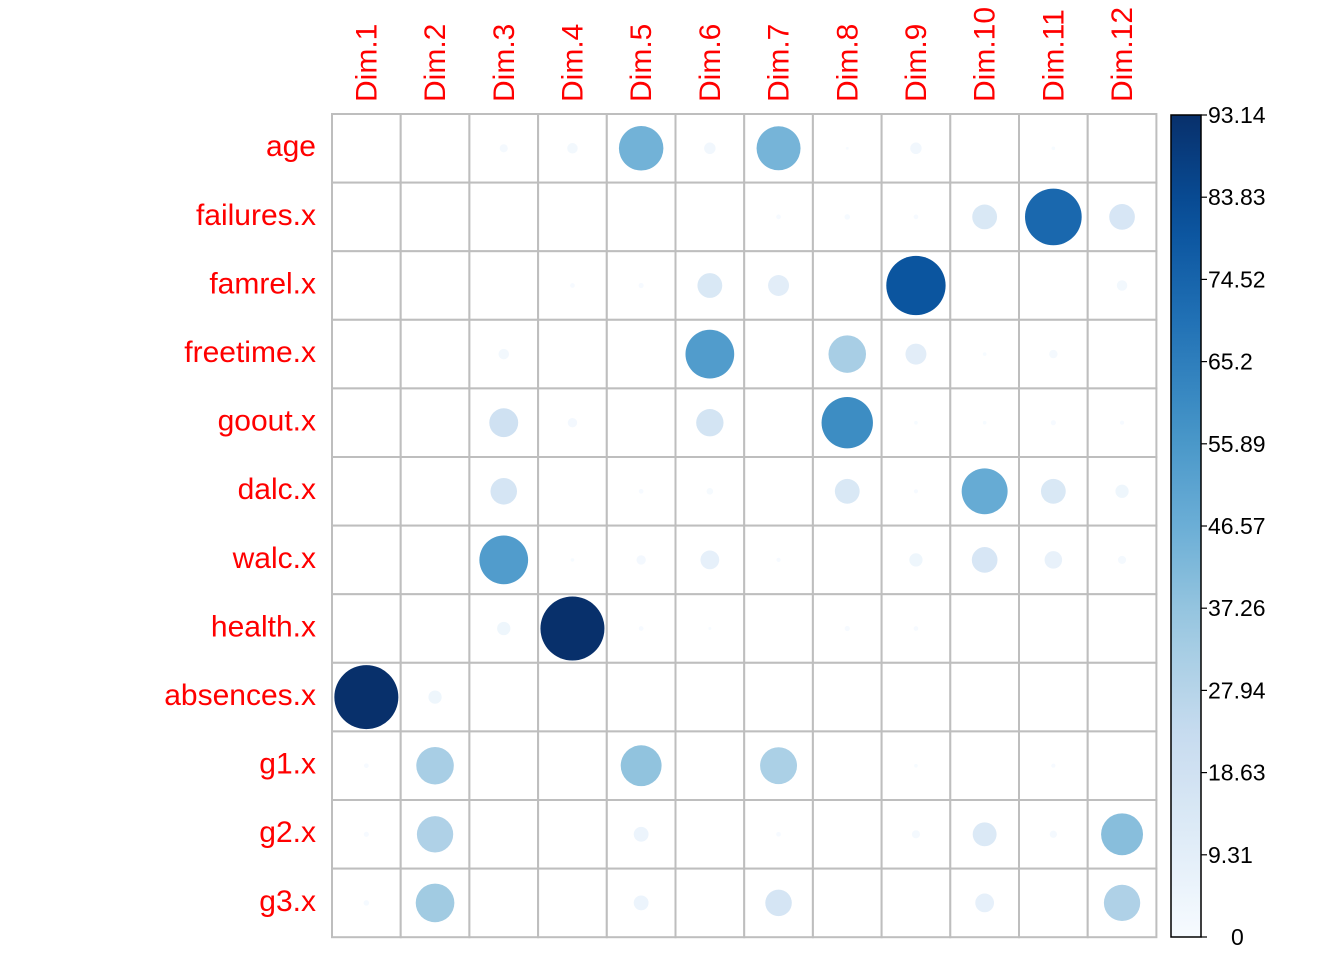 Image resolution: width=1344 pixels, height=960 pixels. Describe the element at coordinates (572, 491) in the screenshot. I see `cell-dalc.x-Dim.4` at that location.